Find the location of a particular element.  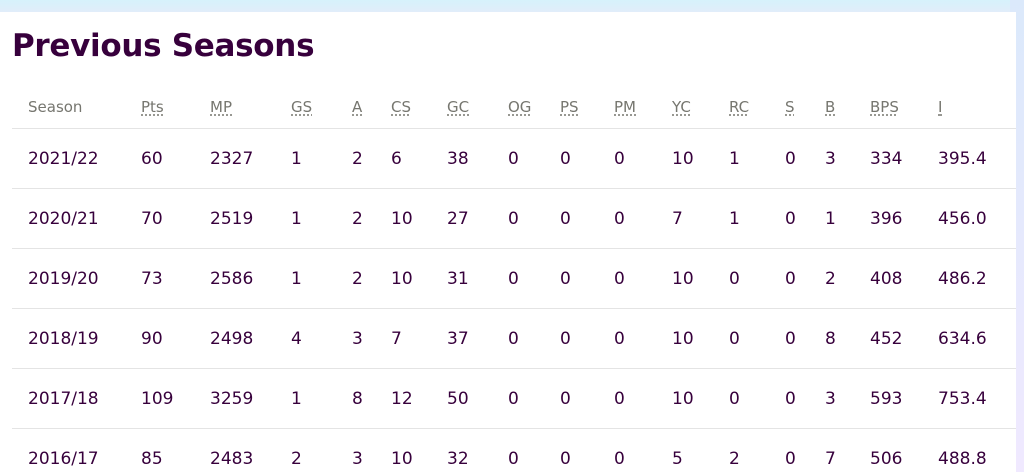

column-header-pm: PM is located at coordinates (643, 107).